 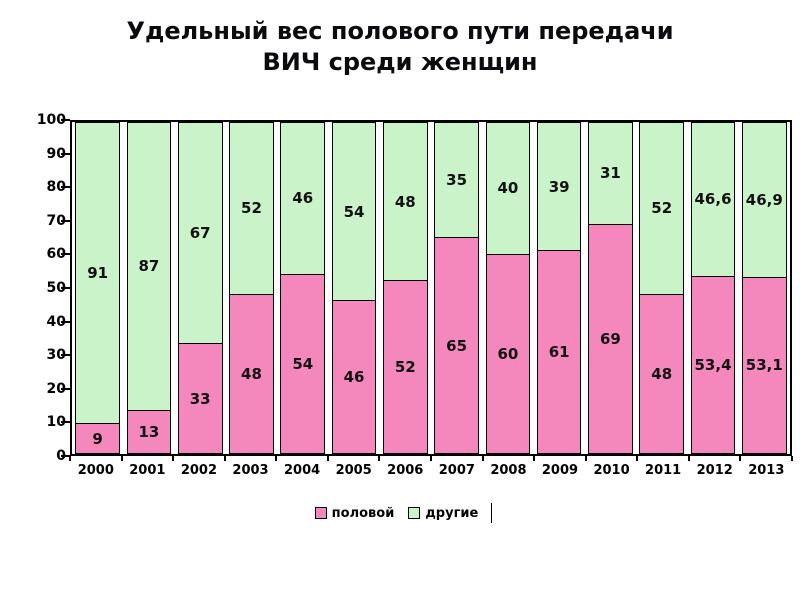 I want to click on bar-slot: 54 46, so click(x=353, y=288).